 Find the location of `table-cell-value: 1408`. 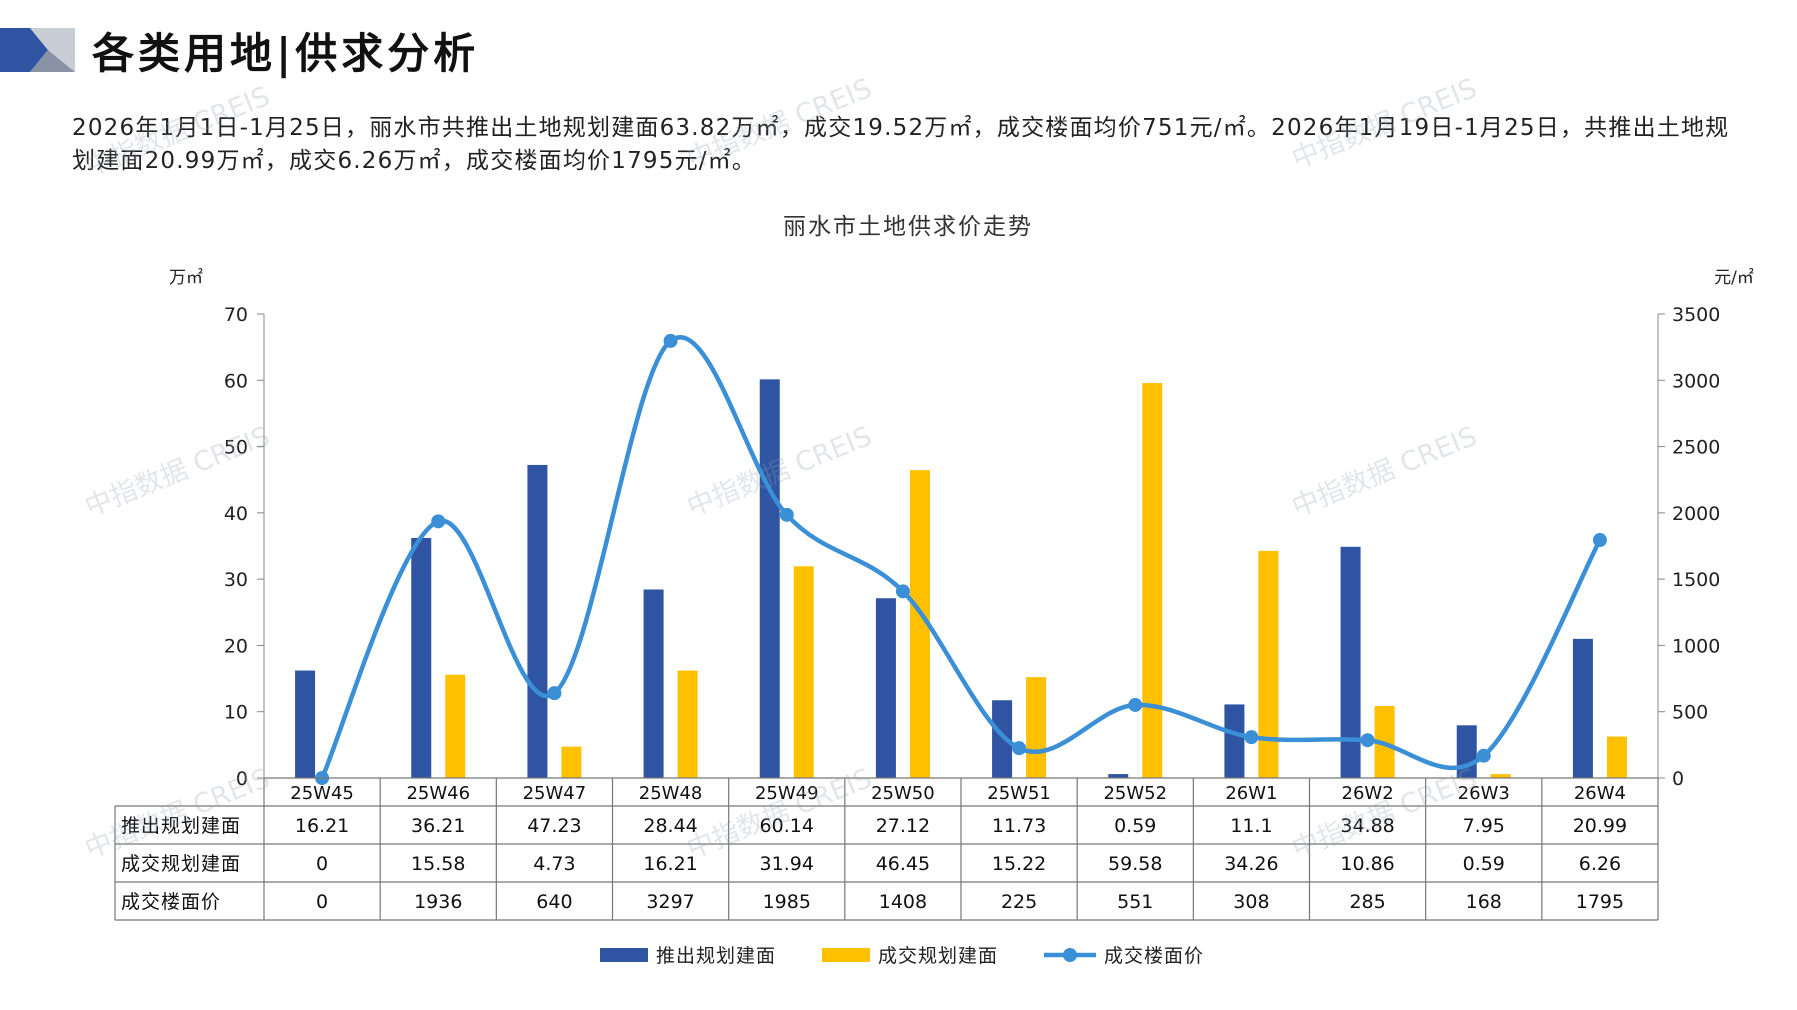

table-cell-value: 1408 is located at coordinates (903, 902).